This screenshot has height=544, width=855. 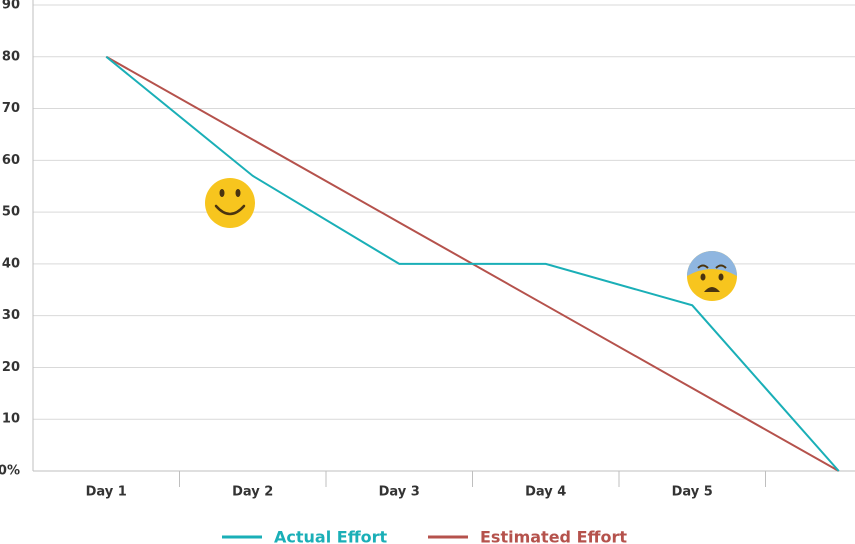 What do you see at coordinates (331, 536) in the screenshot?
I see `legend-label: Actual Effort` at bounding box center [331, 536].